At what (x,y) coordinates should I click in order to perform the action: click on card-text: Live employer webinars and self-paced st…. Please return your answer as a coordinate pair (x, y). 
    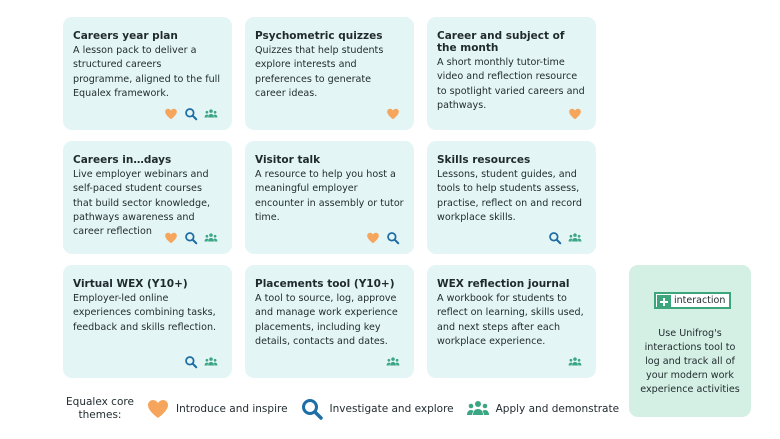
    Looking at the image, I should click on (142, 203).